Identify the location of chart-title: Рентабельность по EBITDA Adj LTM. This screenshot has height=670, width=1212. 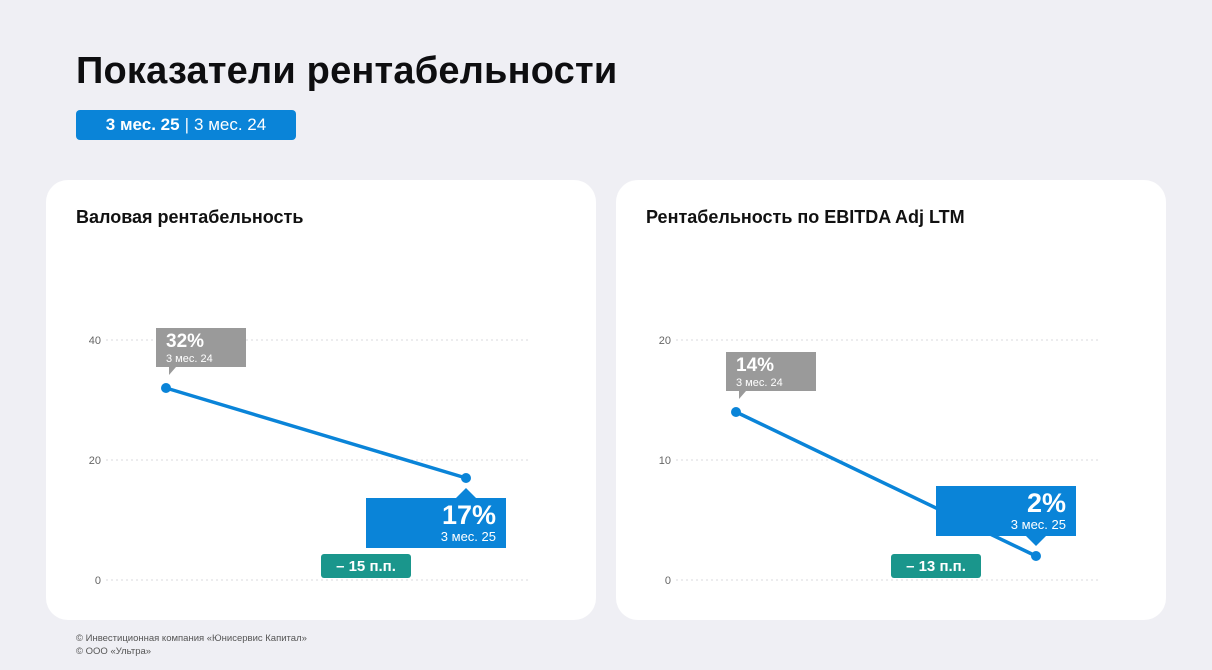
(805, 217).